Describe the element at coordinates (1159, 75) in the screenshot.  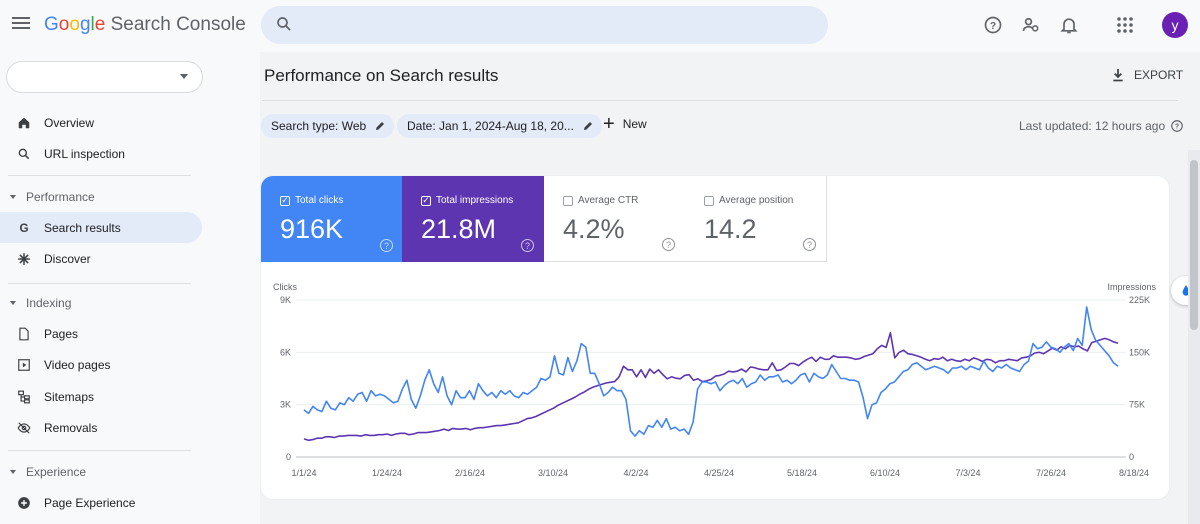
I see `export-label: EXPORT` at that location.